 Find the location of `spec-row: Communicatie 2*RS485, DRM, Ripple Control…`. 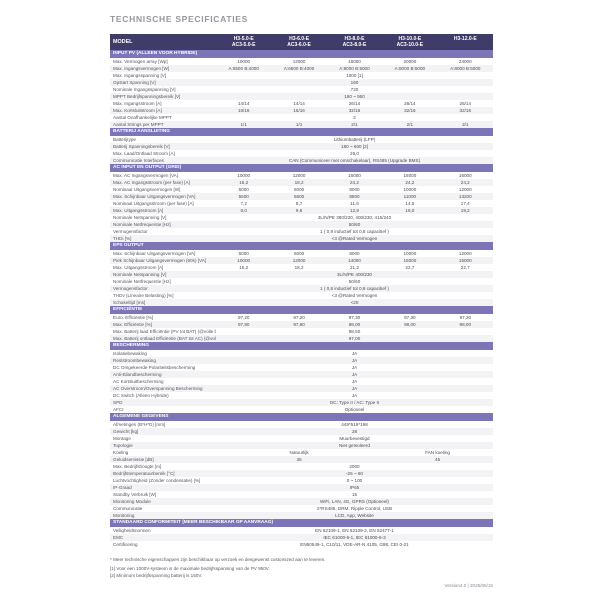

spec-row: Communicatie 2*RS485, DRM, Ripple Control… is located at coordinates (301, 508).